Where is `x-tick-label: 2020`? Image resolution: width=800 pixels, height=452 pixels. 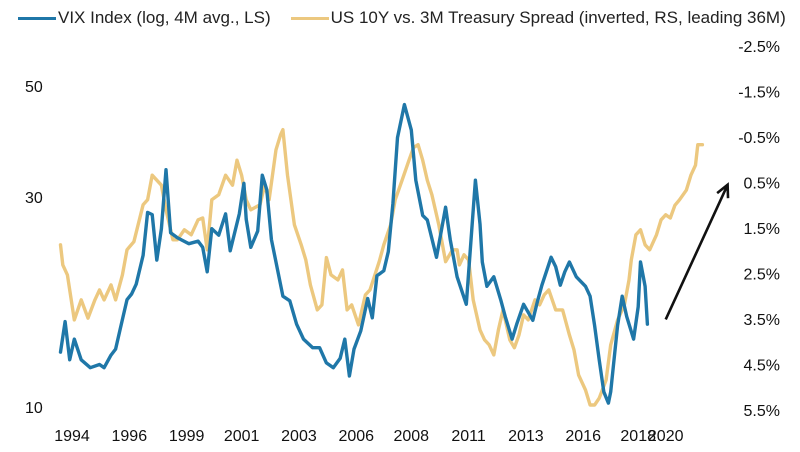
x-tick-label: 2020 is located at coordinates (666, 436).